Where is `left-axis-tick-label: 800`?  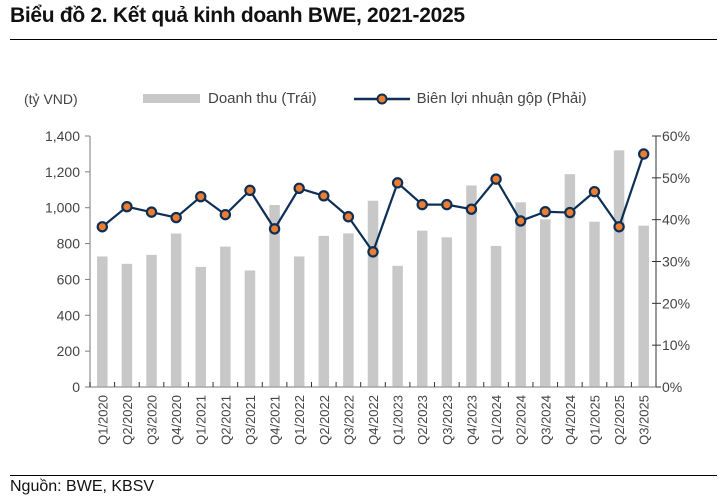
left-axis-tick-label: 800 is located at coordinates (69, 244).